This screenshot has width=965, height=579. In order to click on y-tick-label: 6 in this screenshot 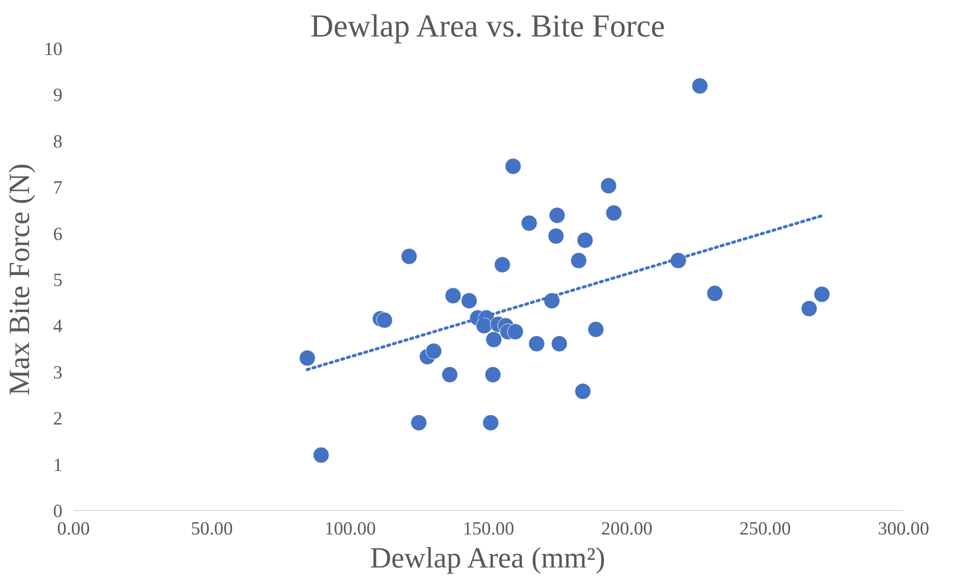, I will do `click(57, 234)`.